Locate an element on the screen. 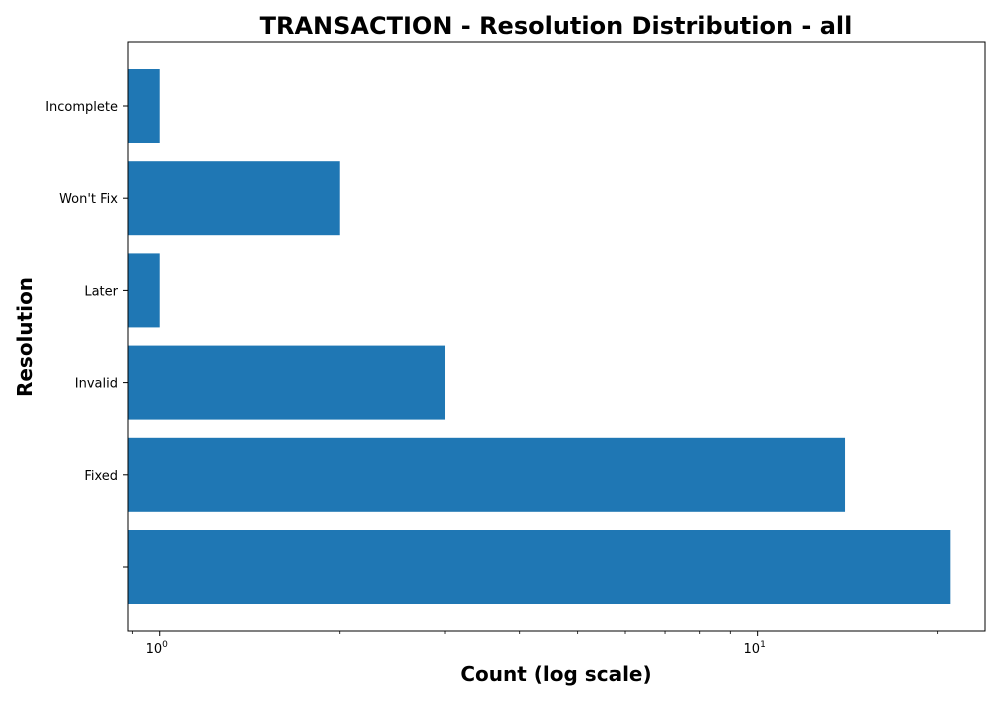 The width and height of the screenshot is (1000, 704). y-tick-label: Fixed is located at coordinates (101, 476).